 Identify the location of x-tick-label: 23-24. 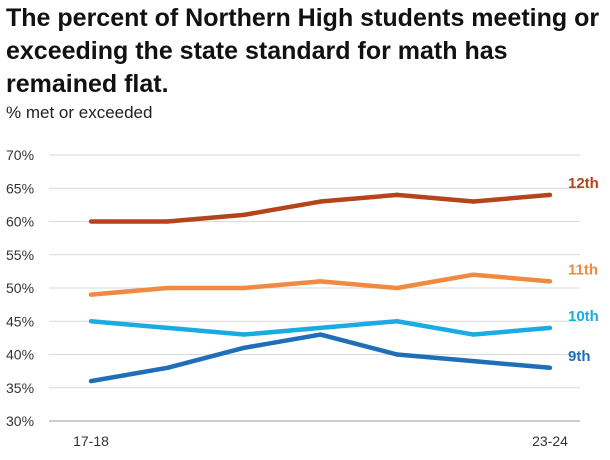
(550, 441).